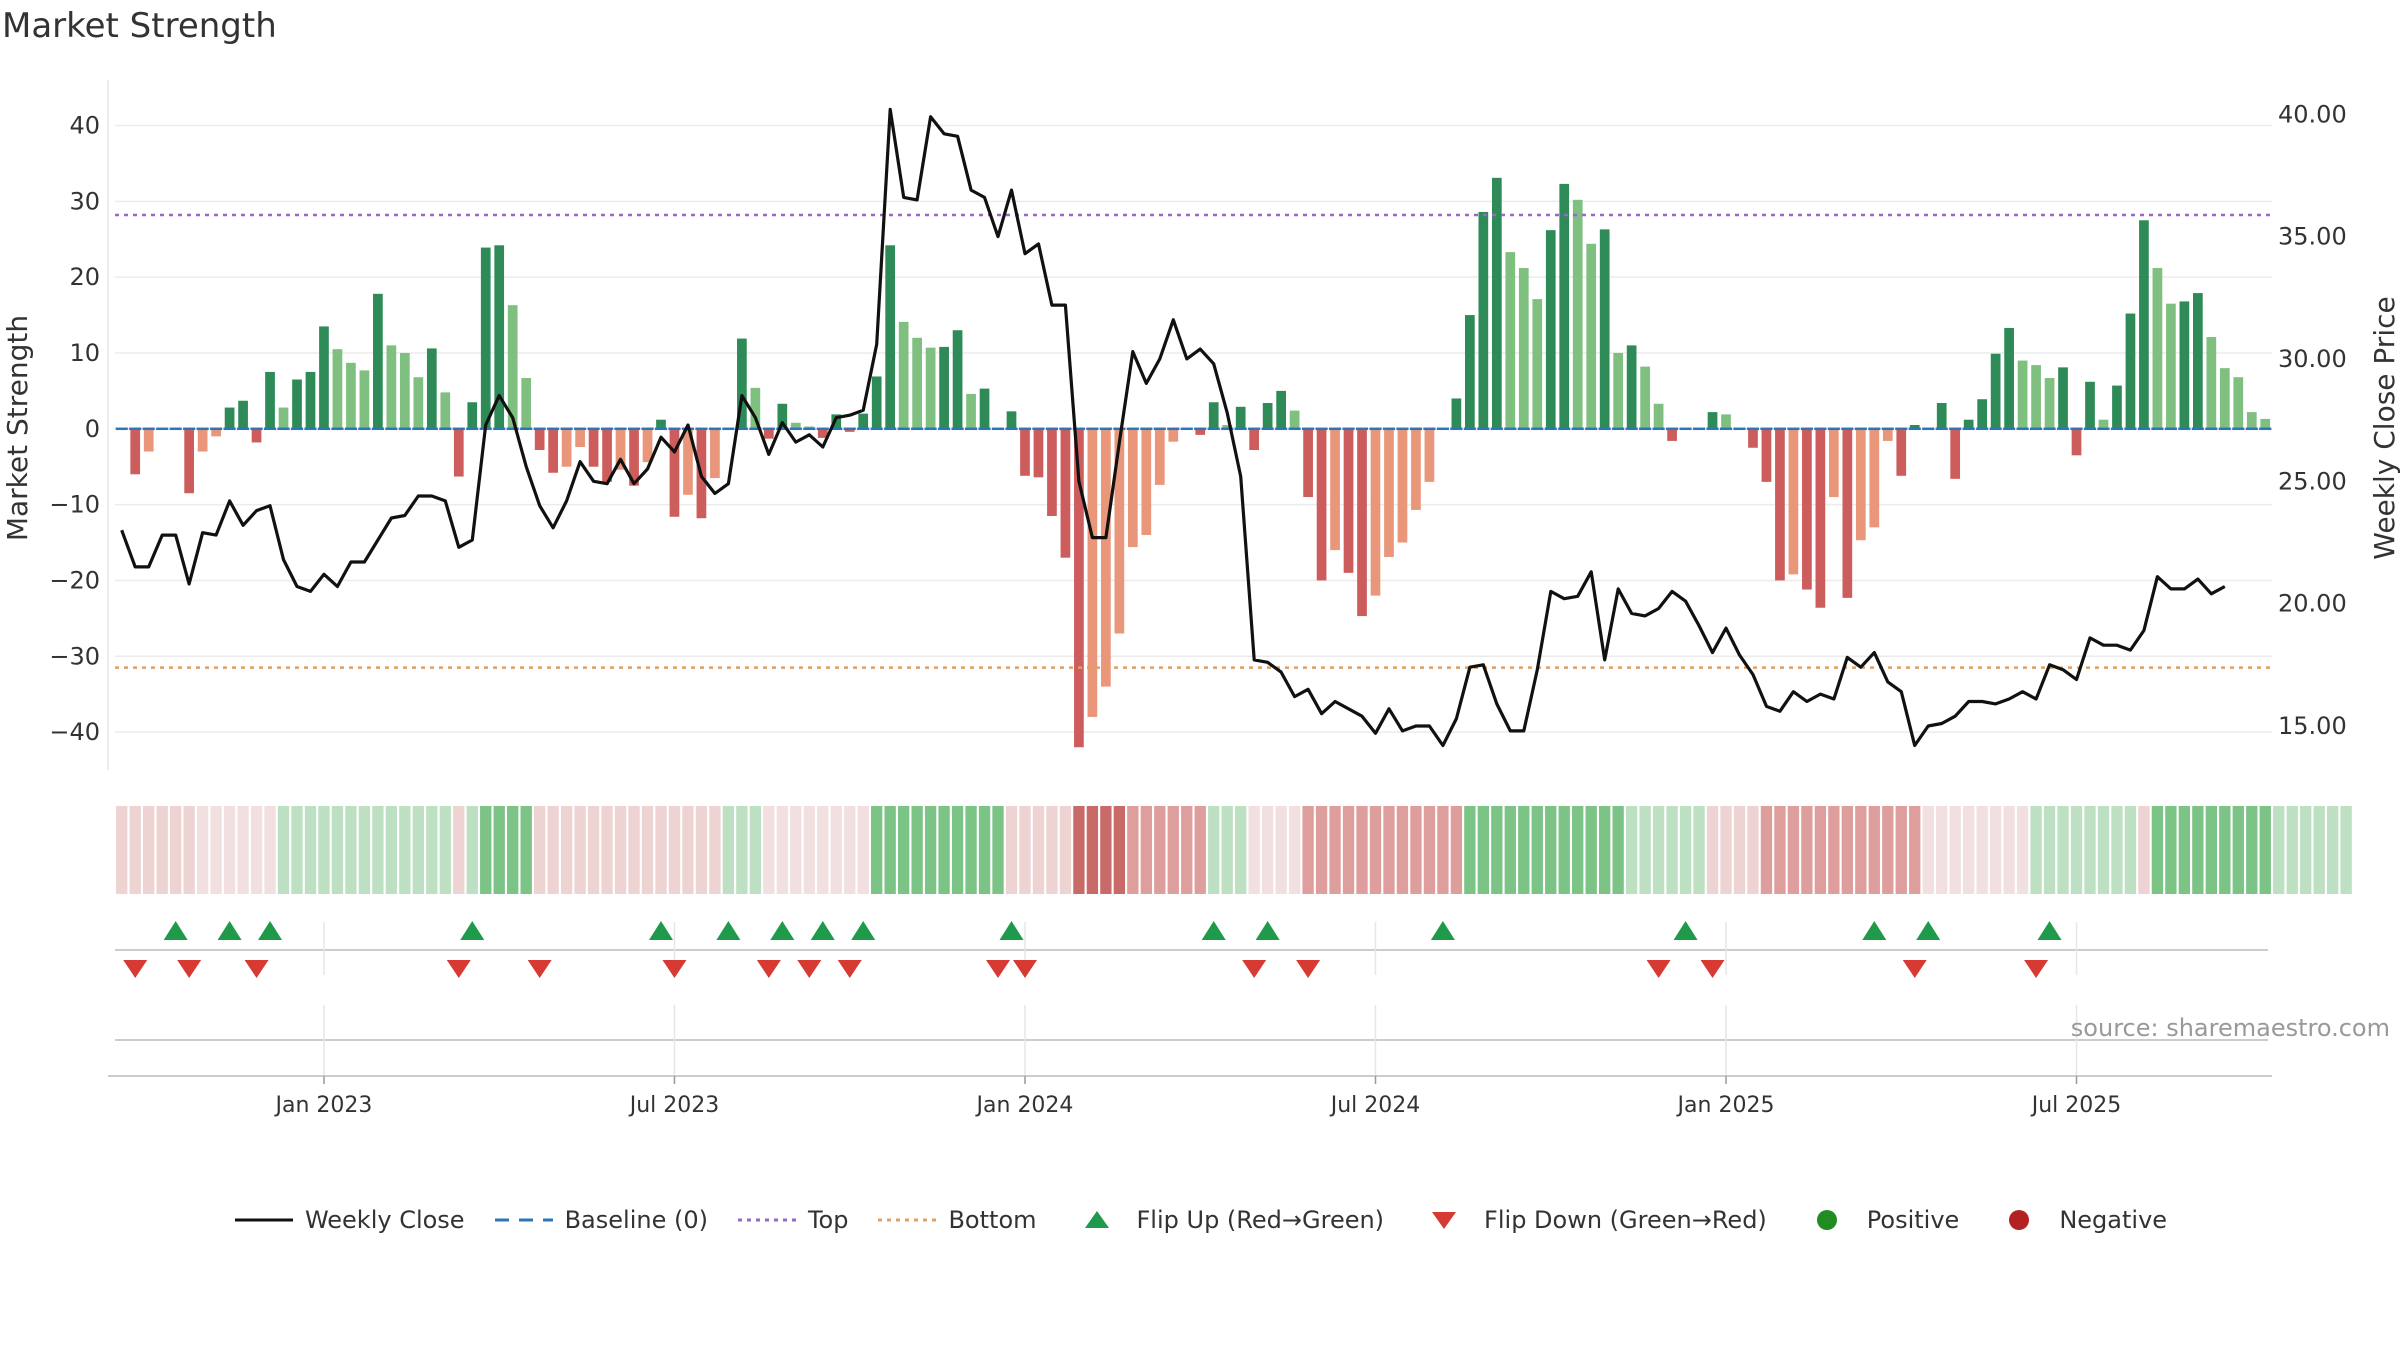 Image resolution: width=2400 pixels, height=1350 pixels. I want to click on x-tick-label: Jan 2023, so click(323, 1105).